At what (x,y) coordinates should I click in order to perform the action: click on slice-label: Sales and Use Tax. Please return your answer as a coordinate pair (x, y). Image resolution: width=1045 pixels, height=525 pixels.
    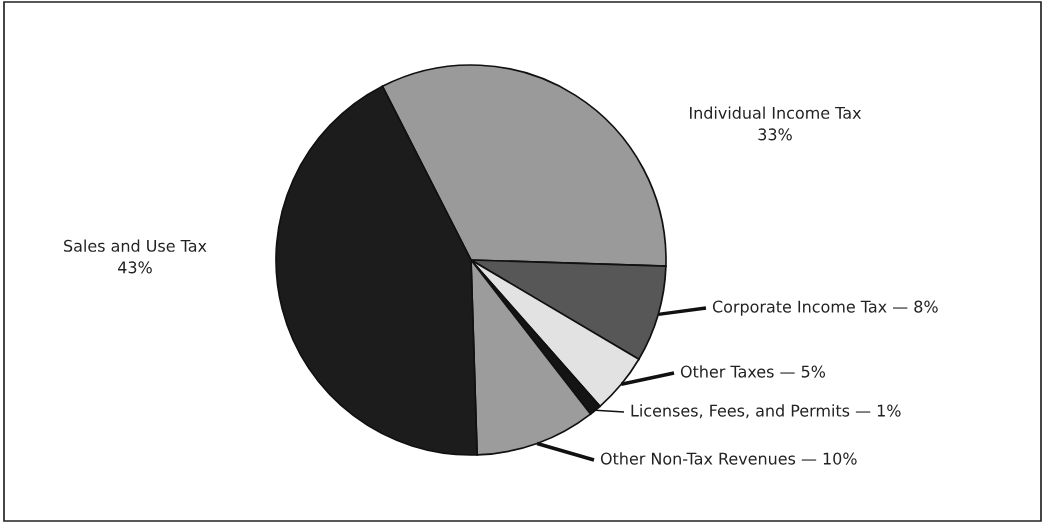
    Looking at the image, I should click on (135, 245).